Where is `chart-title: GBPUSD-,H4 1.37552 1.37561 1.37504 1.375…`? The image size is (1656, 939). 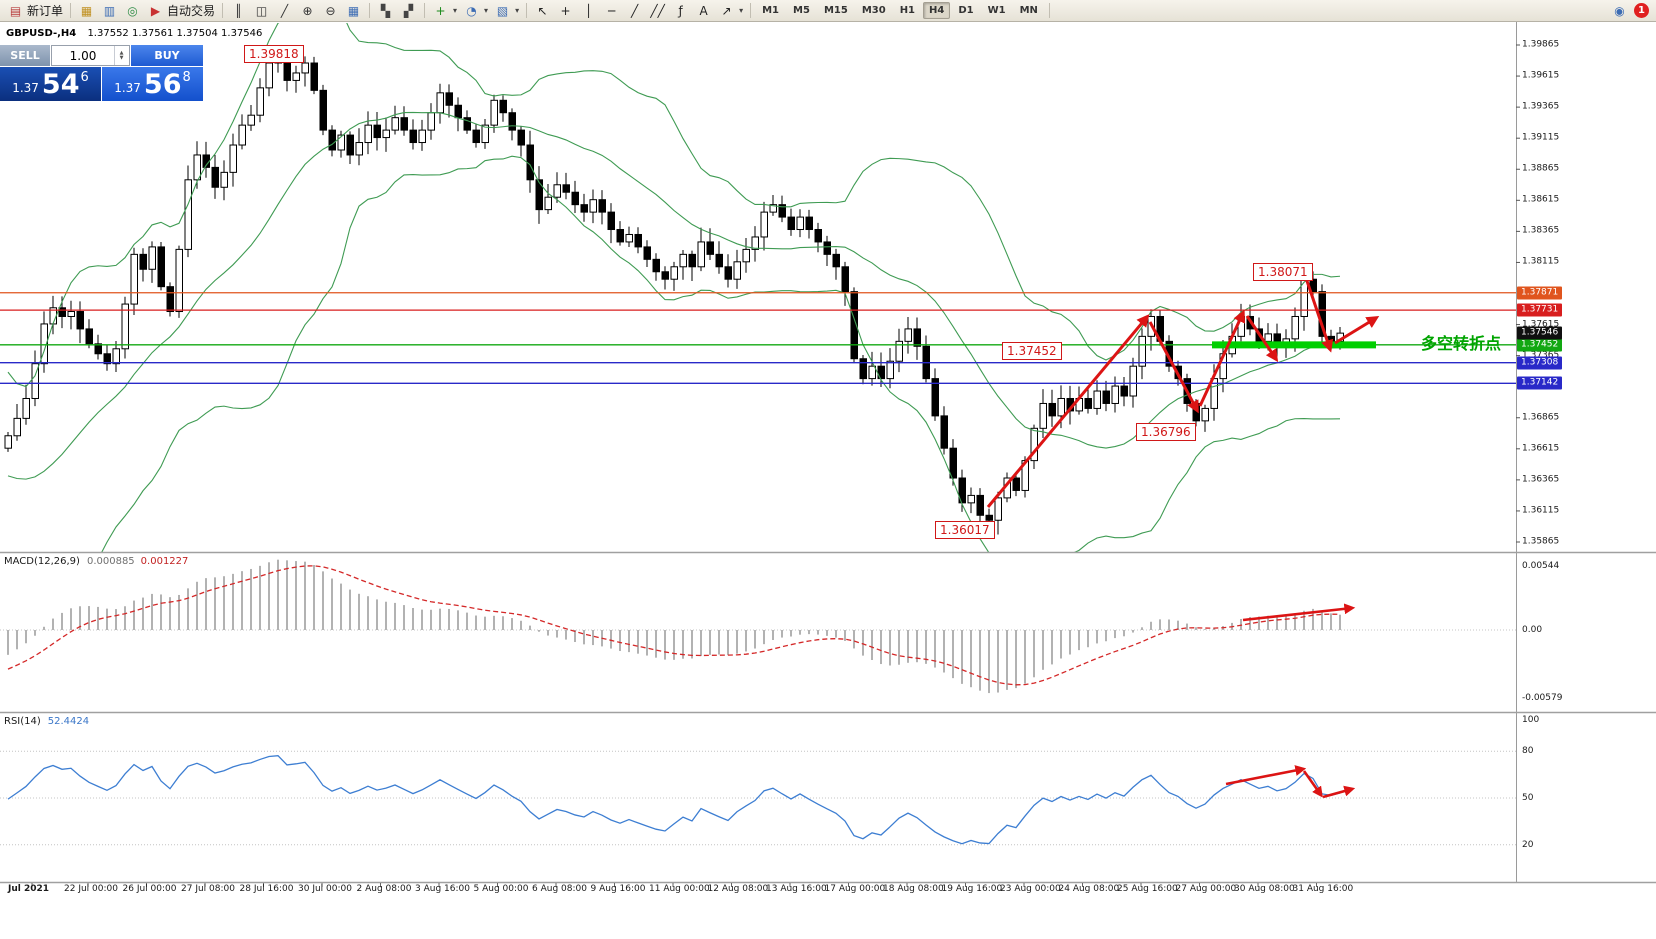
chart-title: GBPUSD-,H4 1.37552 1.37561 1.37504 1.375… is located at coordinates (134, 33).